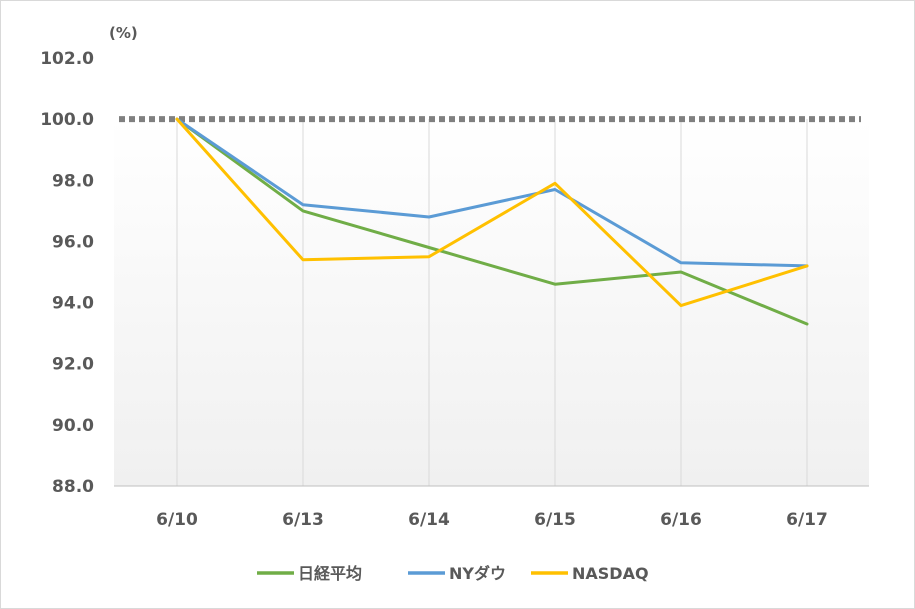 Image resolution: width=915 pixels, height=609 pixels. What do you see at coordinates (429, 520) in the screenshot?
I see `x-tick-label: 6/14` at bounding box center [429, 520].